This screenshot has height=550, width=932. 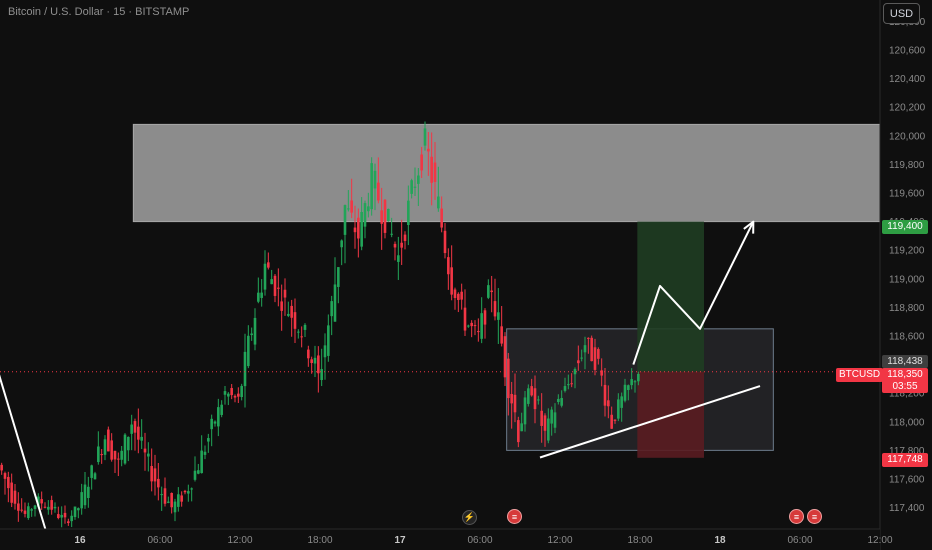 What do you see at coordinates (650, 422) in the screenshot?
I see `trendline` at bounding box center [650, 422].